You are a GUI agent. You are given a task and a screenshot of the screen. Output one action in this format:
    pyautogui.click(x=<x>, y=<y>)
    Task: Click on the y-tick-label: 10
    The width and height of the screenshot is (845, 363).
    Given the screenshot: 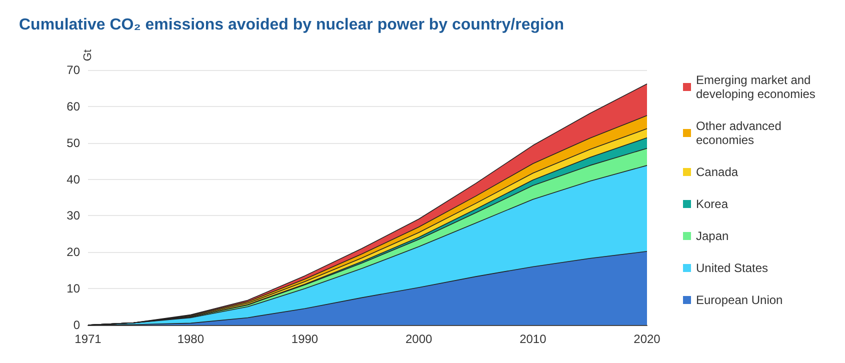 What is the action you would take?
    pyautogui.click(x=73, y=289)
    